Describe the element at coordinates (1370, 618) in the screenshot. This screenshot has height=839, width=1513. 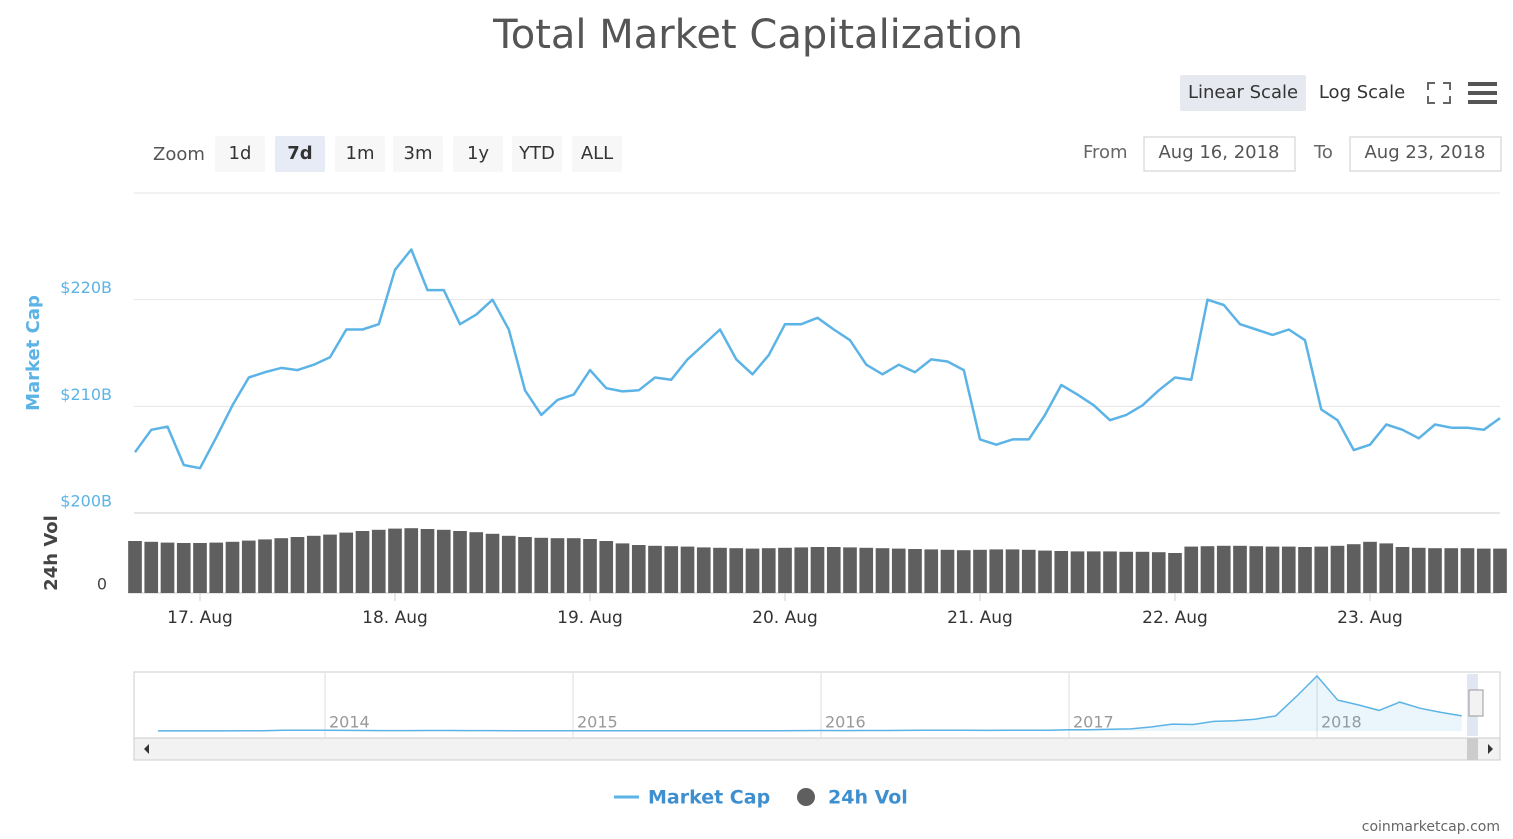
I see `x-tick-label: 23. Aug` at that location.